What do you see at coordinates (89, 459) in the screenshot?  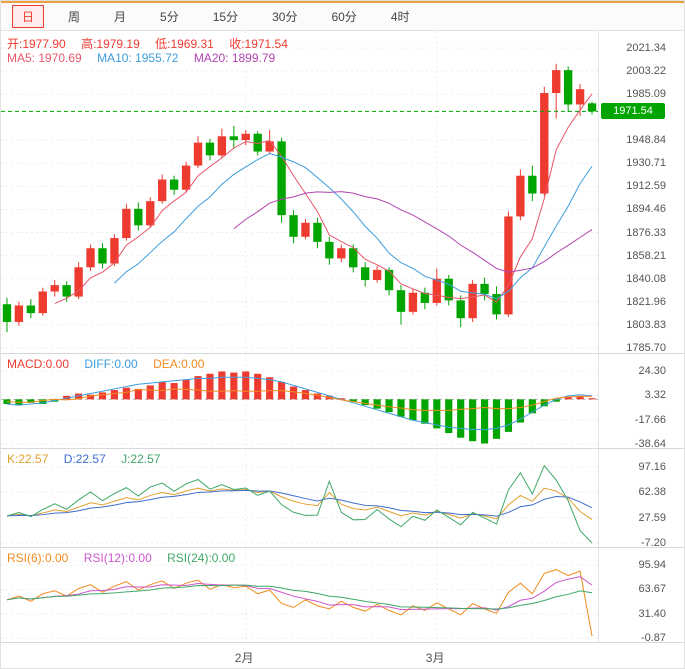 I see `kdj-readout: K:22.57 D:22.57 J:22.57` at bounding box center [89, 459].